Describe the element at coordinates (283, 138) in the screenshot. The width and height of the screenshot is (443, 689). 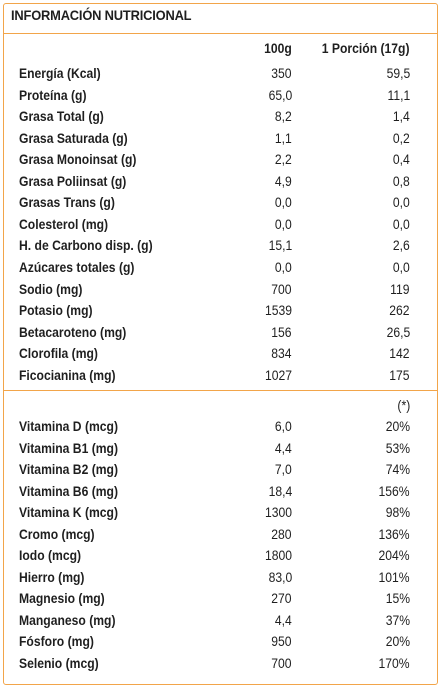
I see `value-per-100g: 1,1` at that location.